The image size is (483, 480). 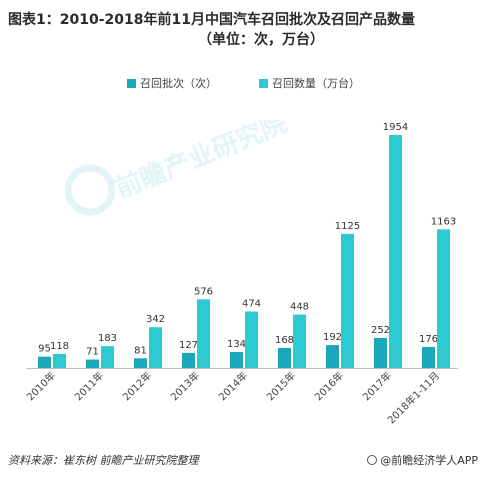 I want to click on data-label-quantity: 1163, so click(x=443, y=221).